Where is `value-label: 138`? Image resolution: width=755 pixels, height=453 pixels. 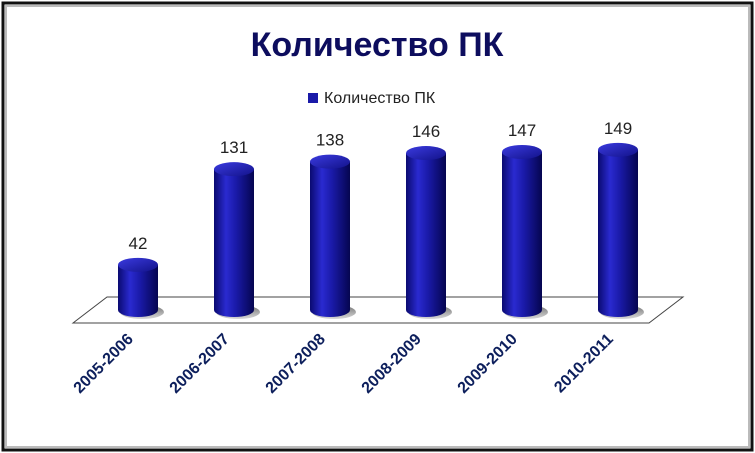 value-label: 138 is located at coordinates (330, 140).